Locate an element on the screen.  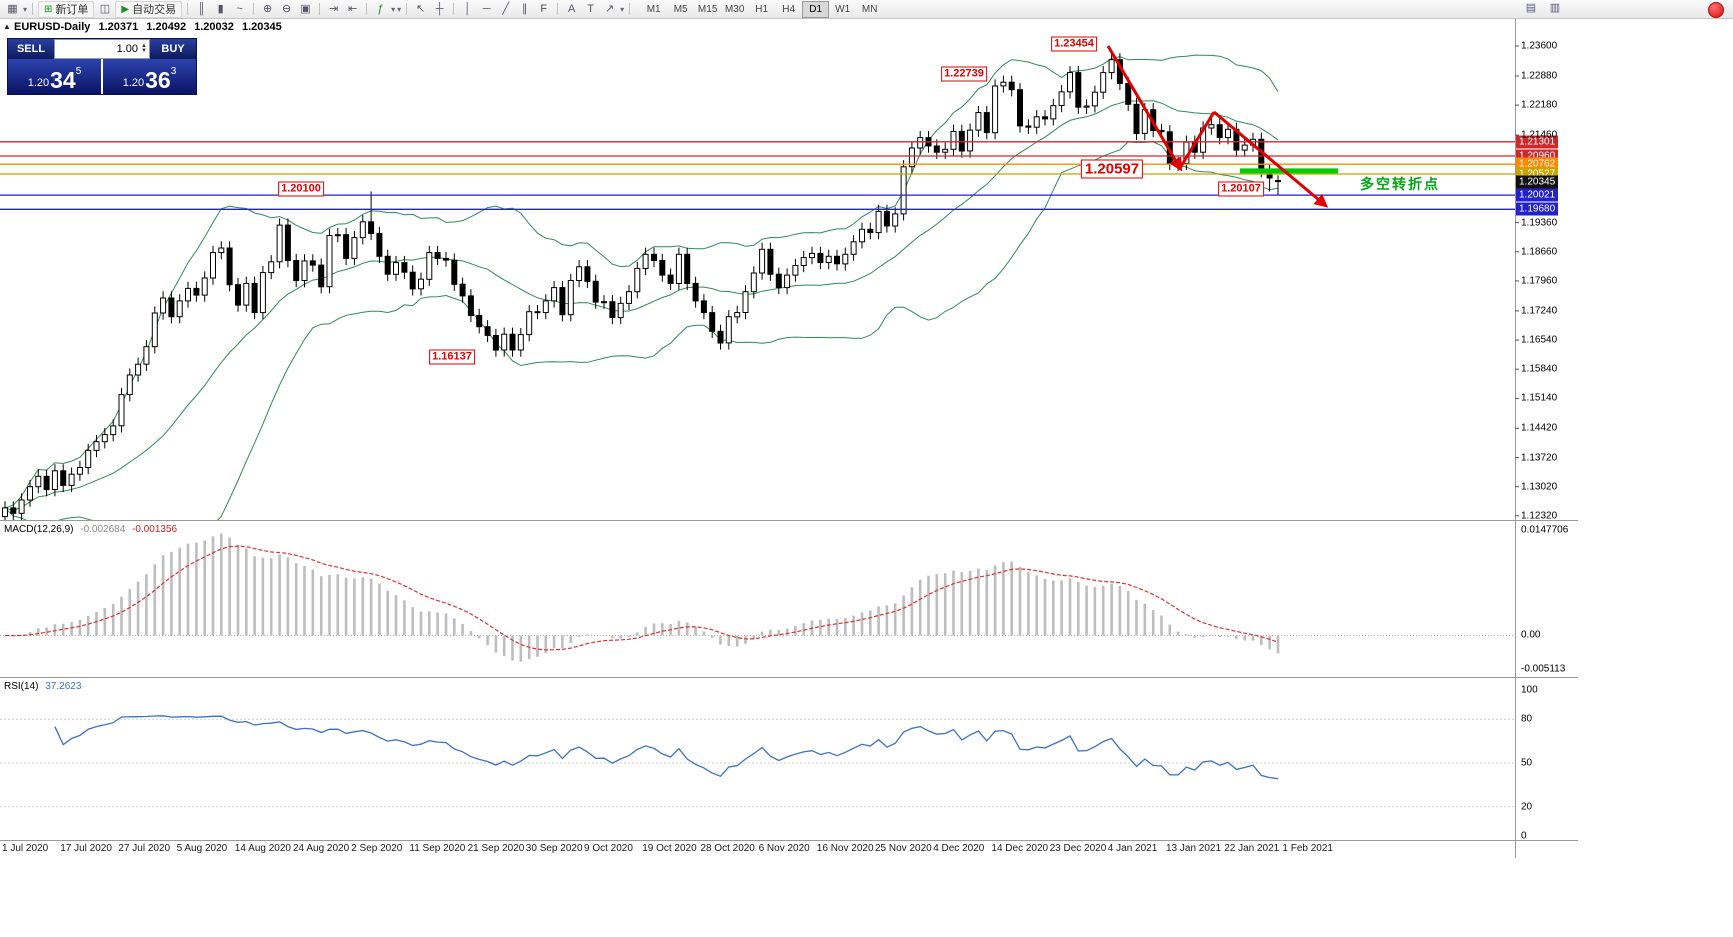
charts-icon: ◫ is located at coordinates (105, 8).